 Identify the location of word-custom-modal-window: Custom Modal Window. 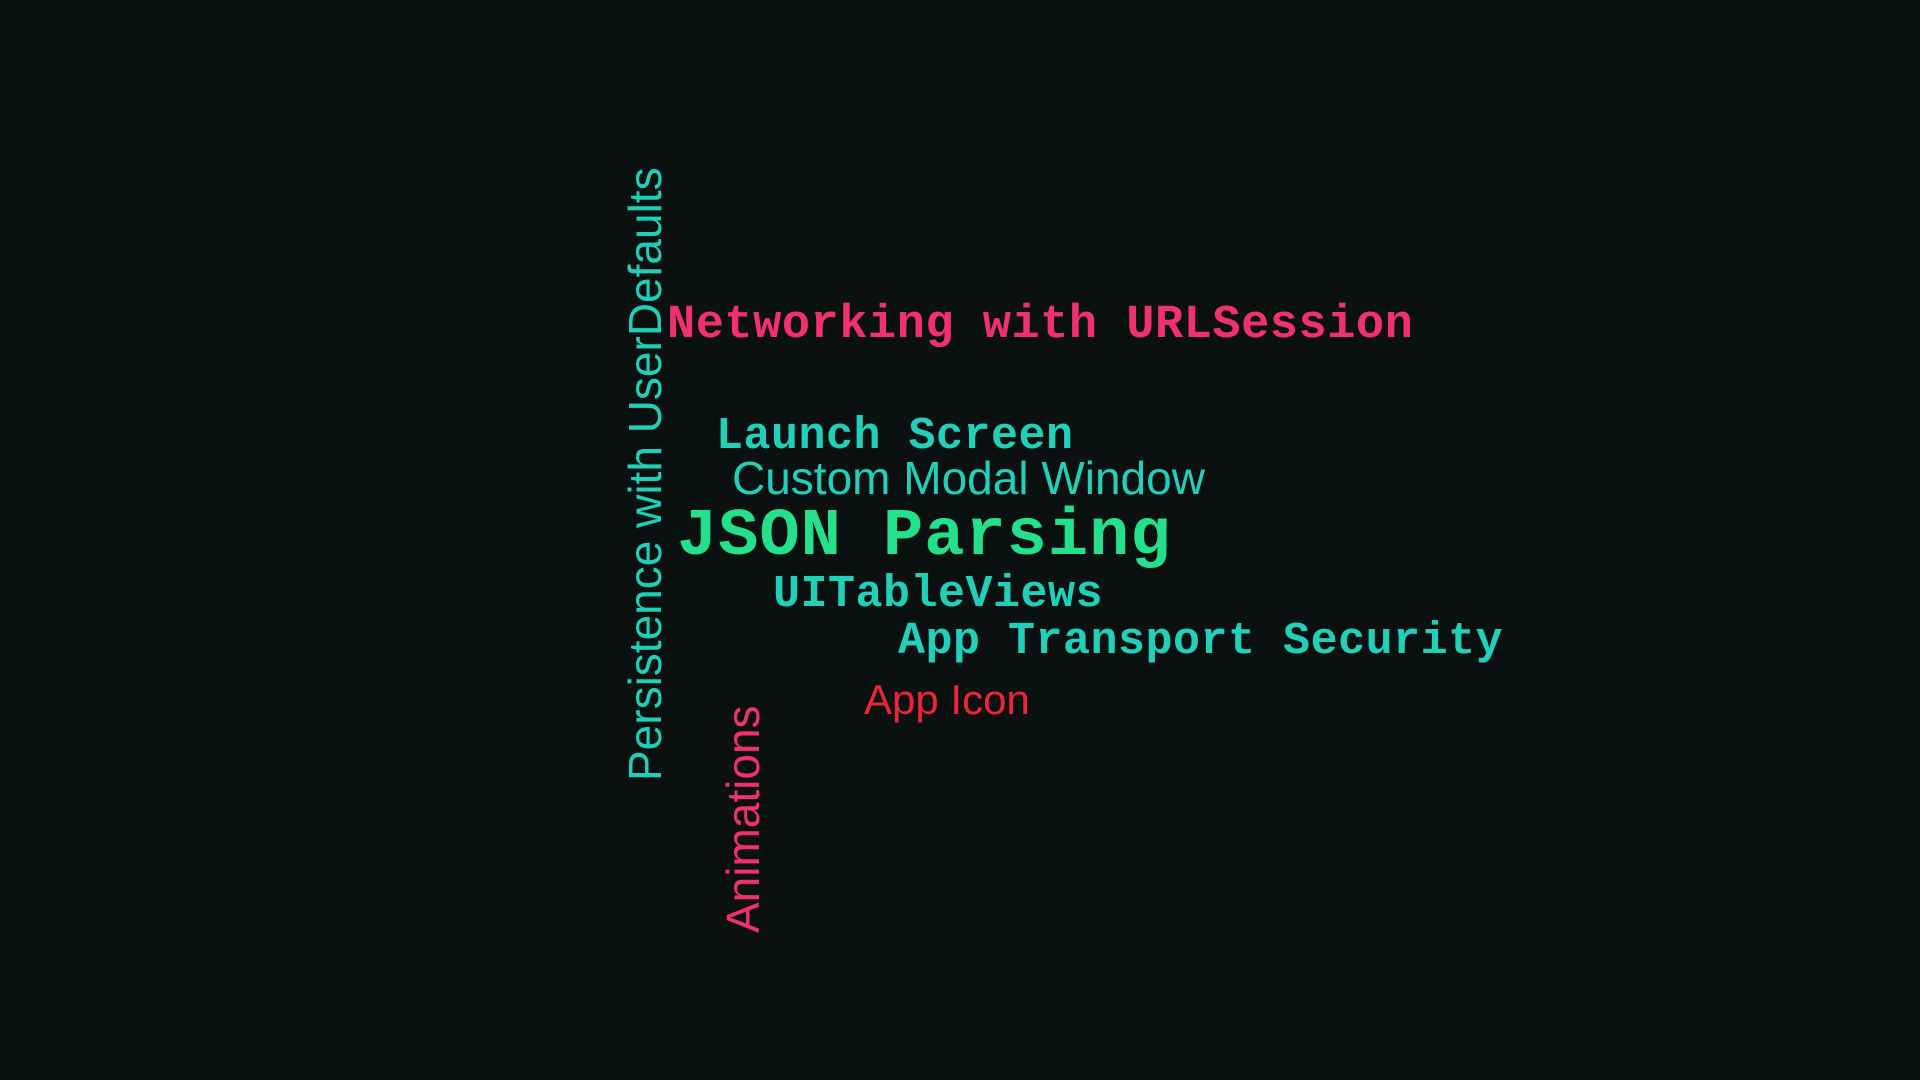
(968, 478).